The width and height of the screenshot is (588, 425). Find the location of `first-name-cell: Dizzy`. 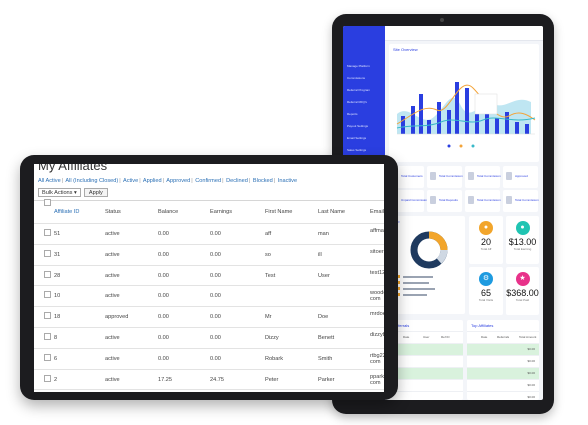

first-name-cell: Dizzy is located at coordinates (272, 337).